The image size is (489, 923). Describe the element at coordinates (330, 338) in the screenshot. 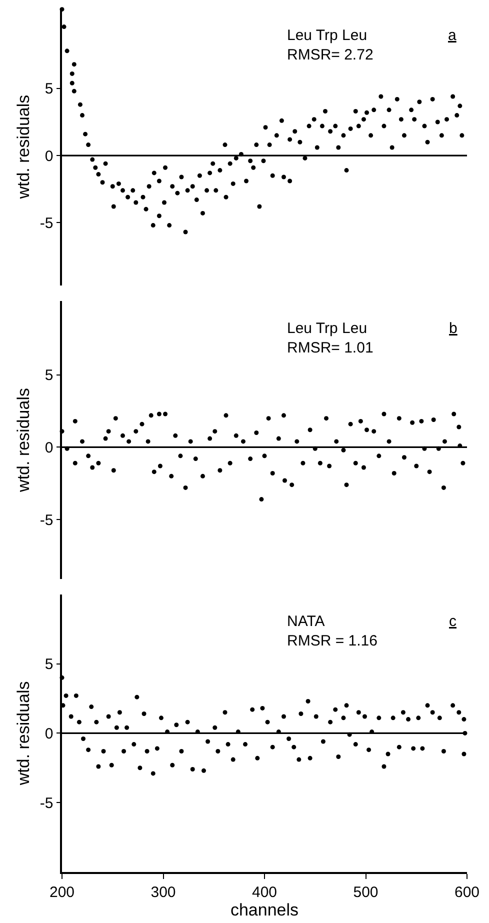

I see `annotation: Leu Trp Leu RMSR= 1.01` at that location.